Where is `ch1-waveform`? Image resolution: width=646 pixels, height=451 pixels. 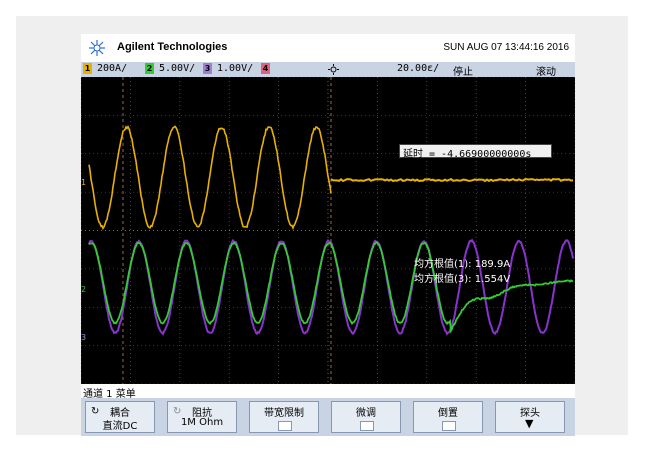
ch1-waveform is located at coordinates (210, 177).